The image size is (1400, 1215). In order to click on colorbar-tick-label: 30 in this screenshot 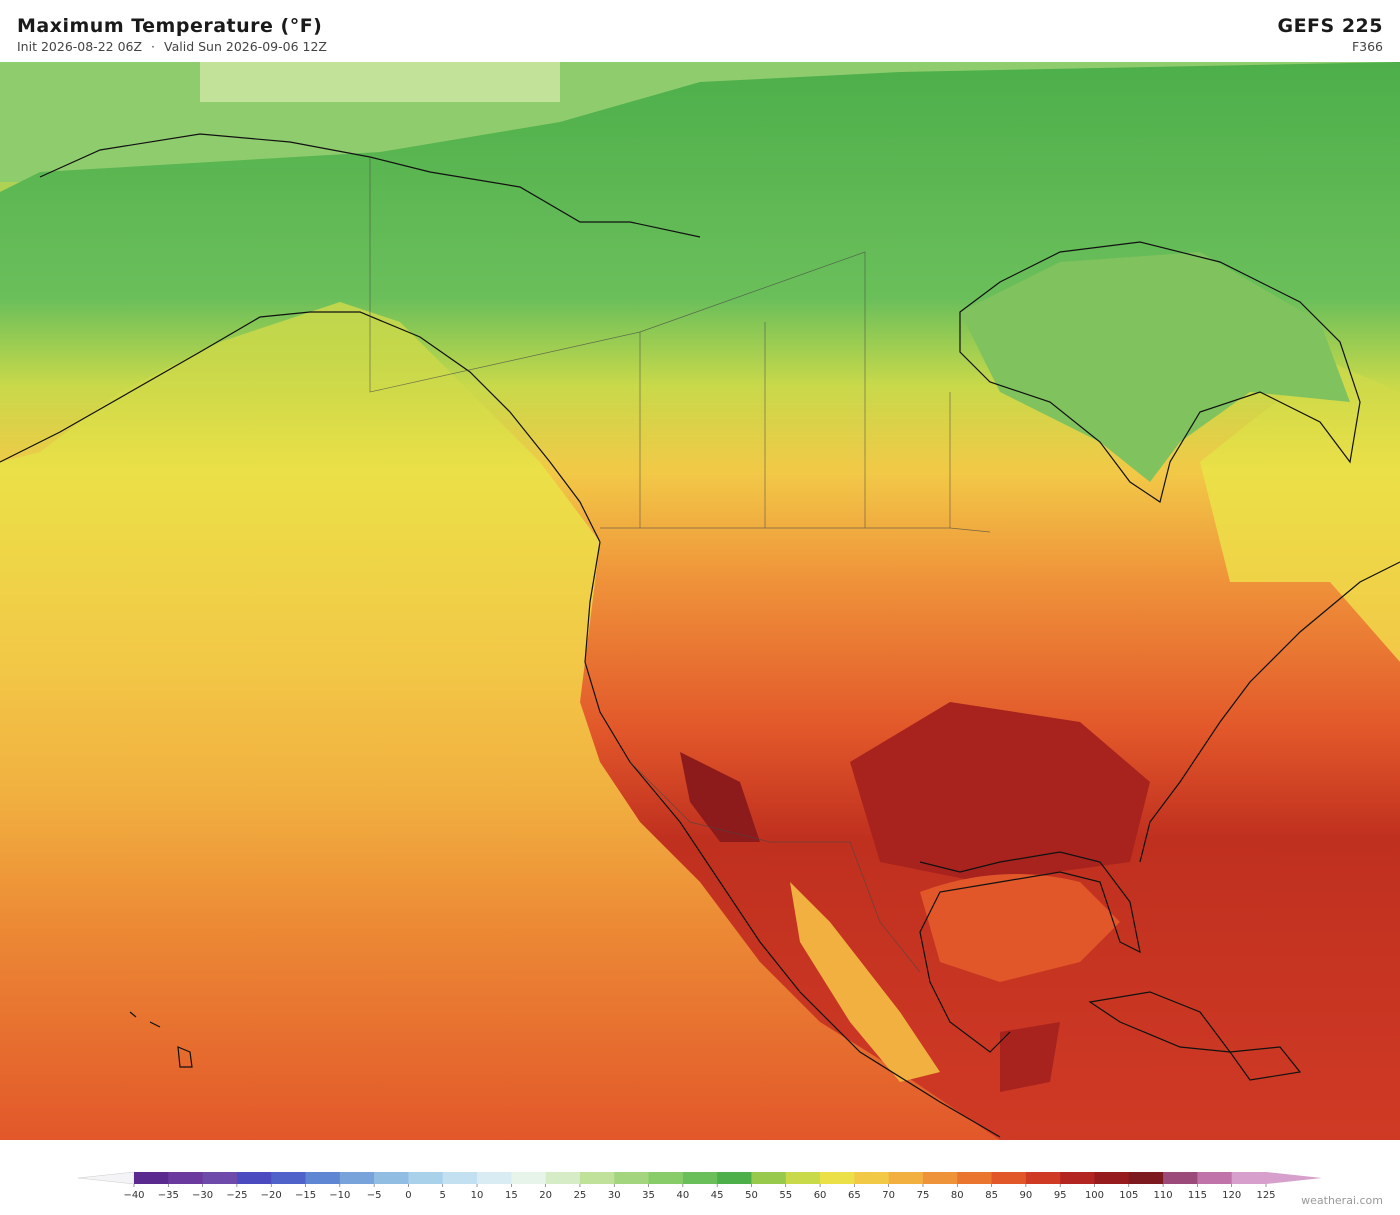, I will do `click(614, 1195)`.